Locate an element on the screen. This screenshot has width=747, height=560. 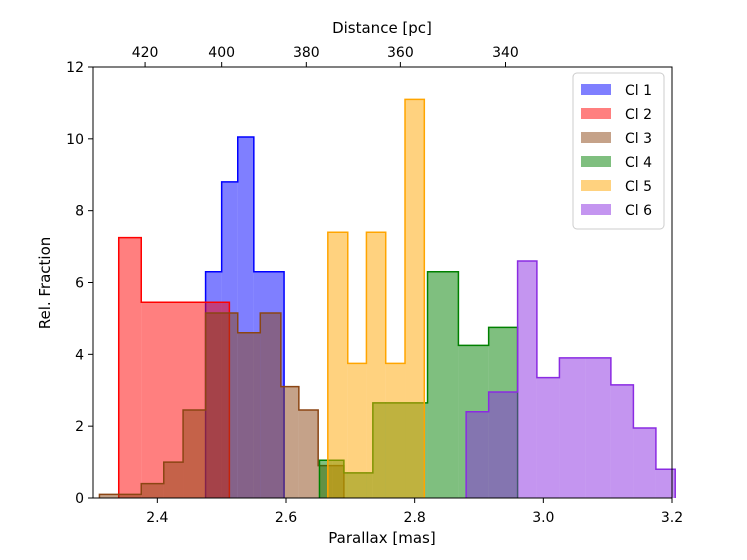
y-tick-label: 12 is located at coordinates (75, 68).